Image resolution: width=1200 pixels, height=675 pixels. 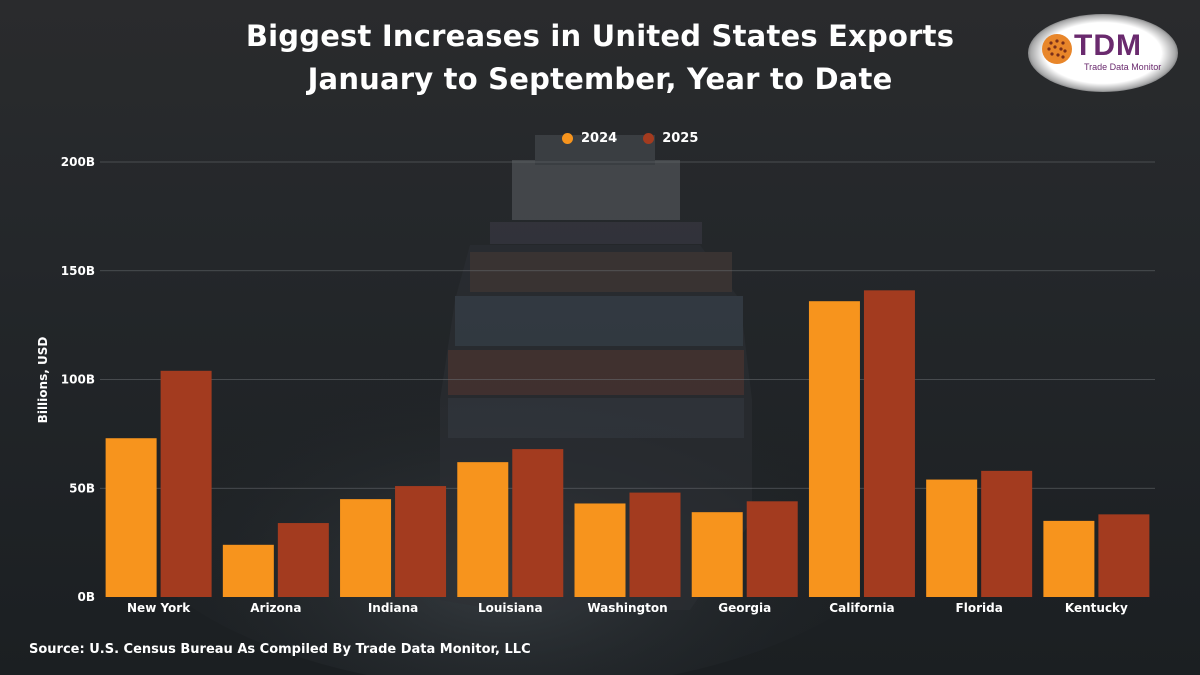 I want to click on bar-2024-indiana, so click(x=366, y=548).